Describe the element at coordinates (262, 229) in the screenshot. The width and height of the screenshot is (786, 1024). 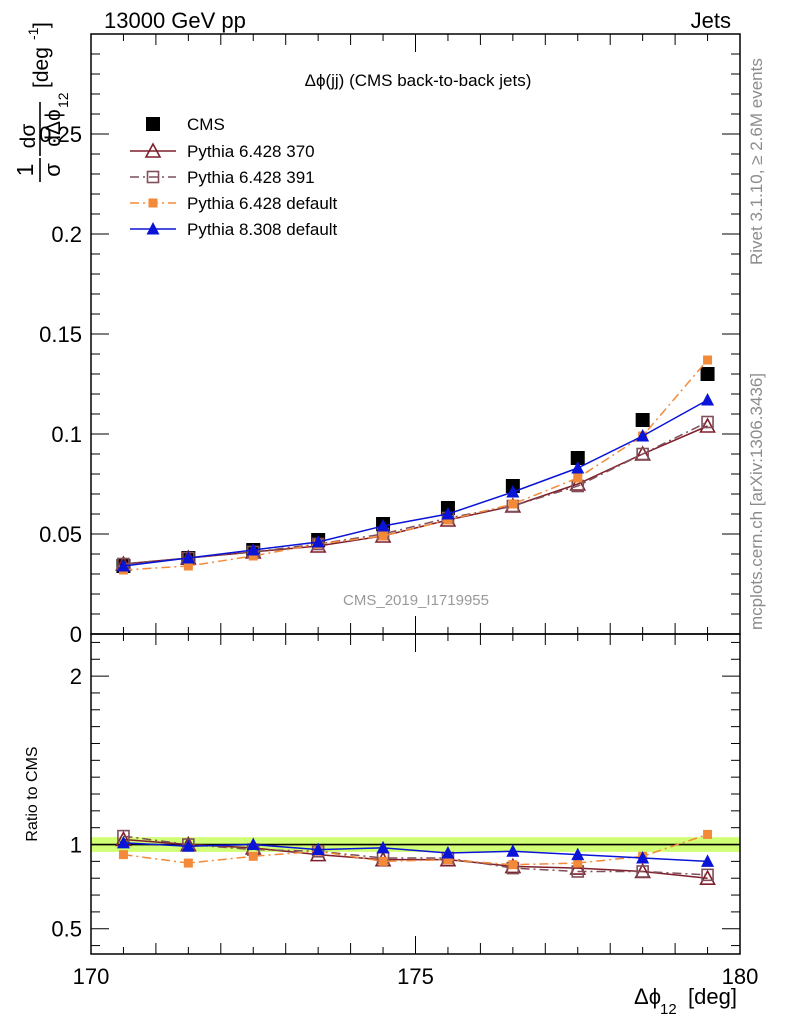
I see `legend-label: Pythia 8.308 default` at that location.